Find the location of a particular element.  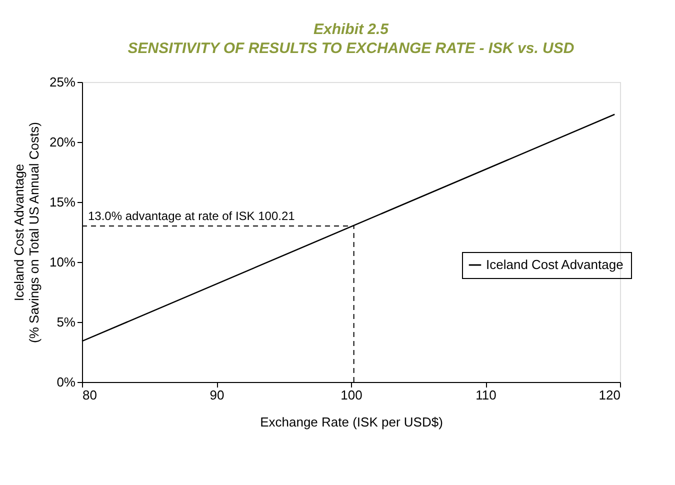

y-tick-label: 15% is located at coordinates (62, 202).